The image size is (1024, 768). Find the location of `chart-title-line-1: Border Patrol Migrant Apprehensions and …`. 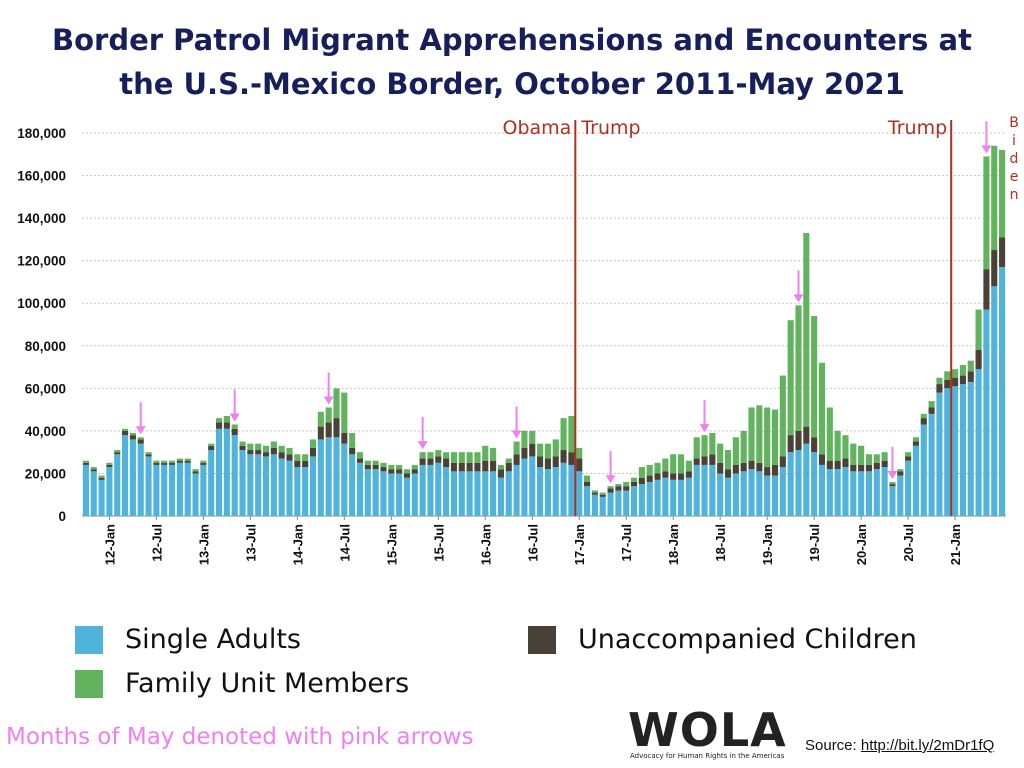

chart-title-line-1: Border Patrol Migrant Apprehensions and … is located at coordinates (512, 40).